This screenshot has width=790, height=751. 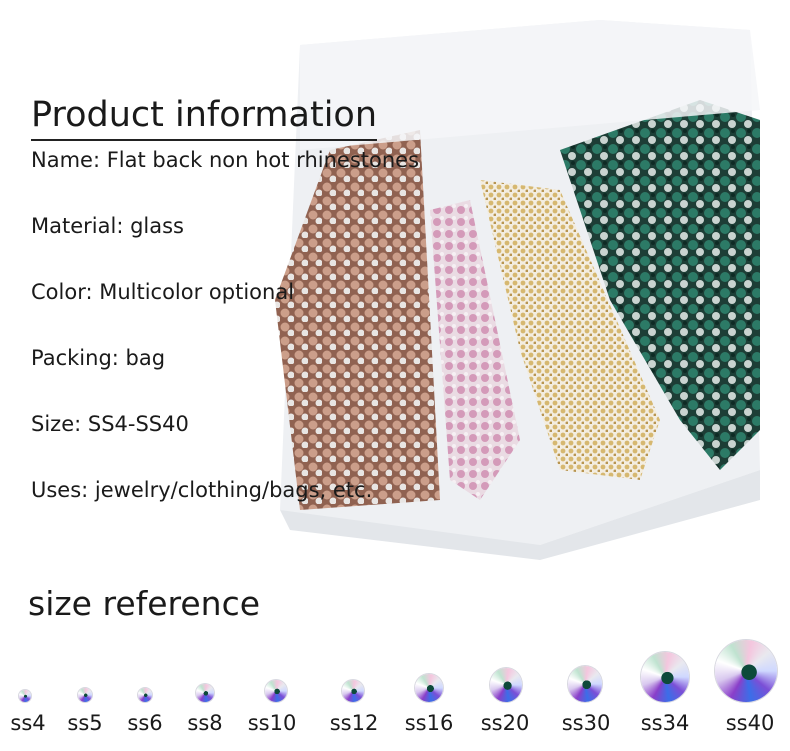 What do you see at coordinates (110, 424) in the screenshot?
I see `info-size: Size: SS4-SS40` at bounding box center [110, 424].